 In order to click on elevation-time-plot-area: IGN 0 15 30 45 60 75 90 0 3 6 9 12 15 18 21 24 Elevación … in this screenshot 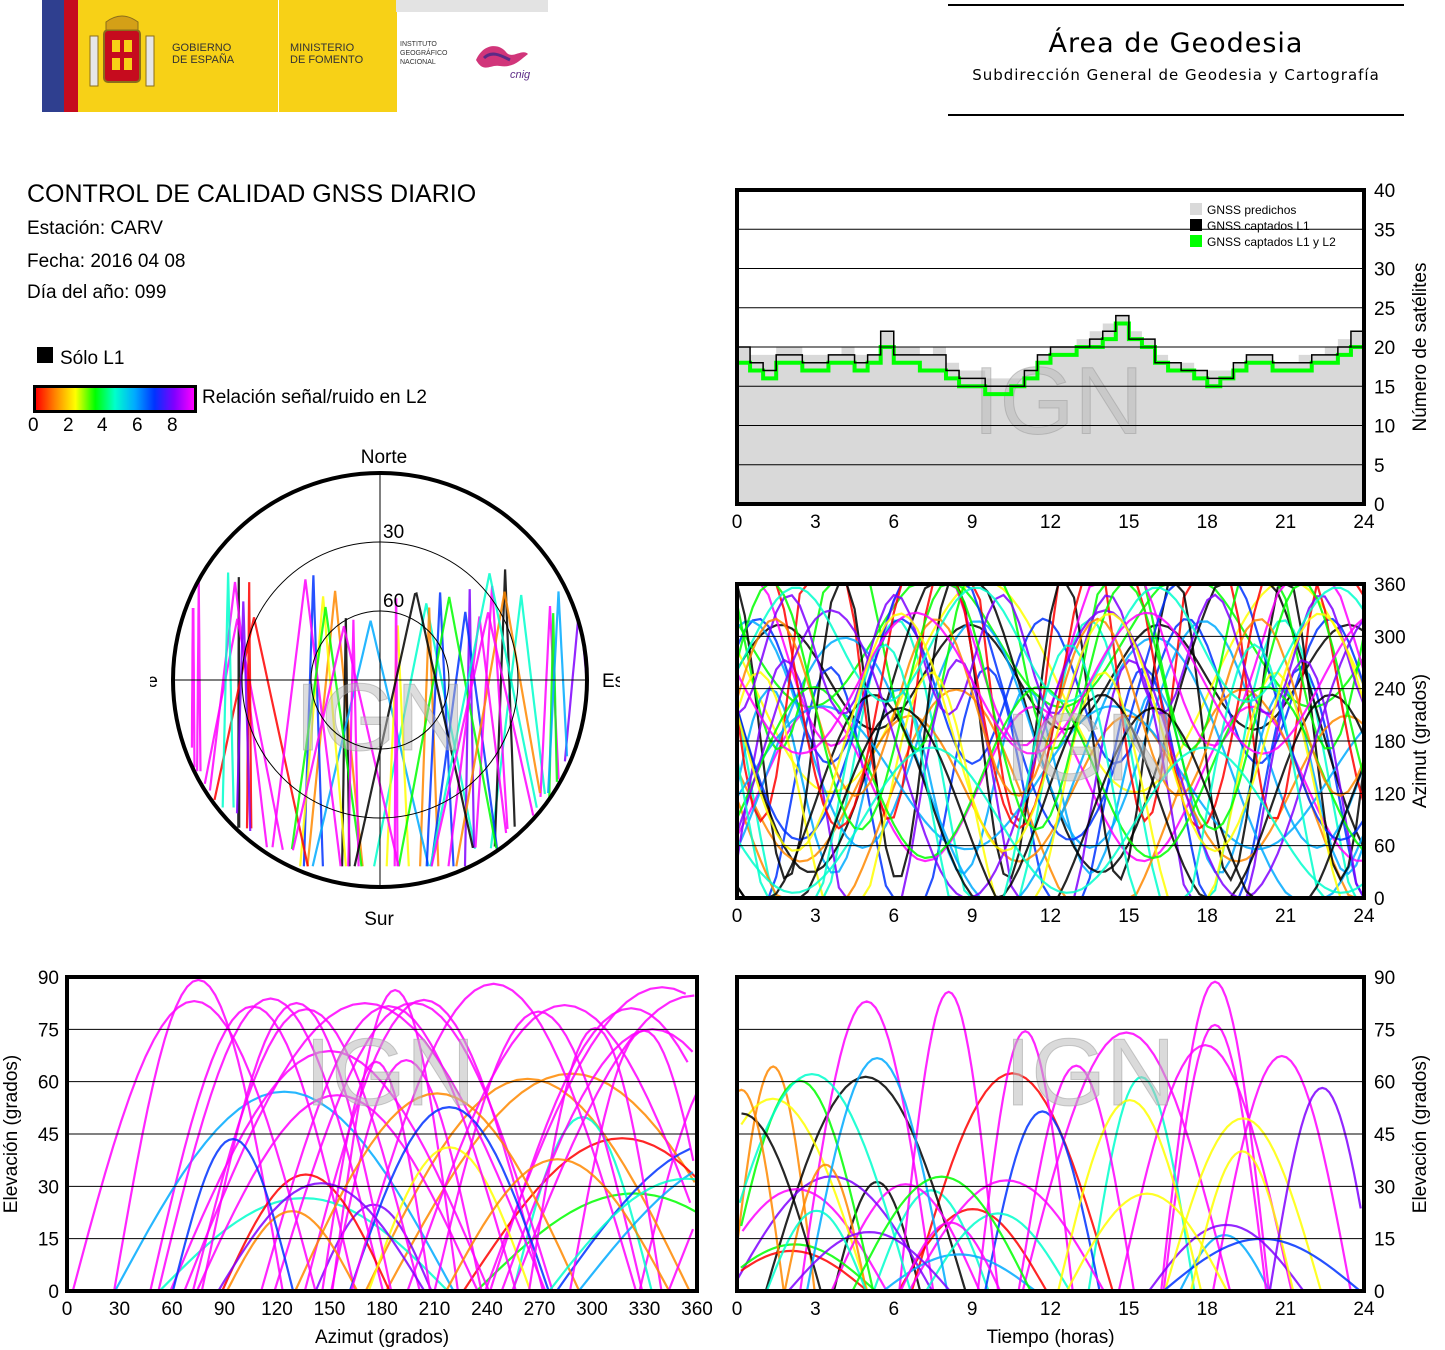, I will do `click(1081, 1158)`.